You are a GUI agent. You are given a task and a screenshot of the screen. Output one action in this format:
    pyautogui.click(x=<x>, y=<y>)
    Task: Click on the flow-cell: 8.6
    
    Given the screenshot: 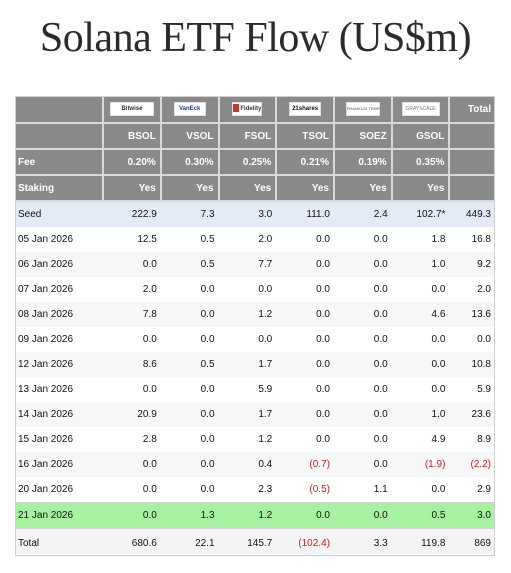 What is the action you would take?
    pyautogui.click(x=132, y=364)
    